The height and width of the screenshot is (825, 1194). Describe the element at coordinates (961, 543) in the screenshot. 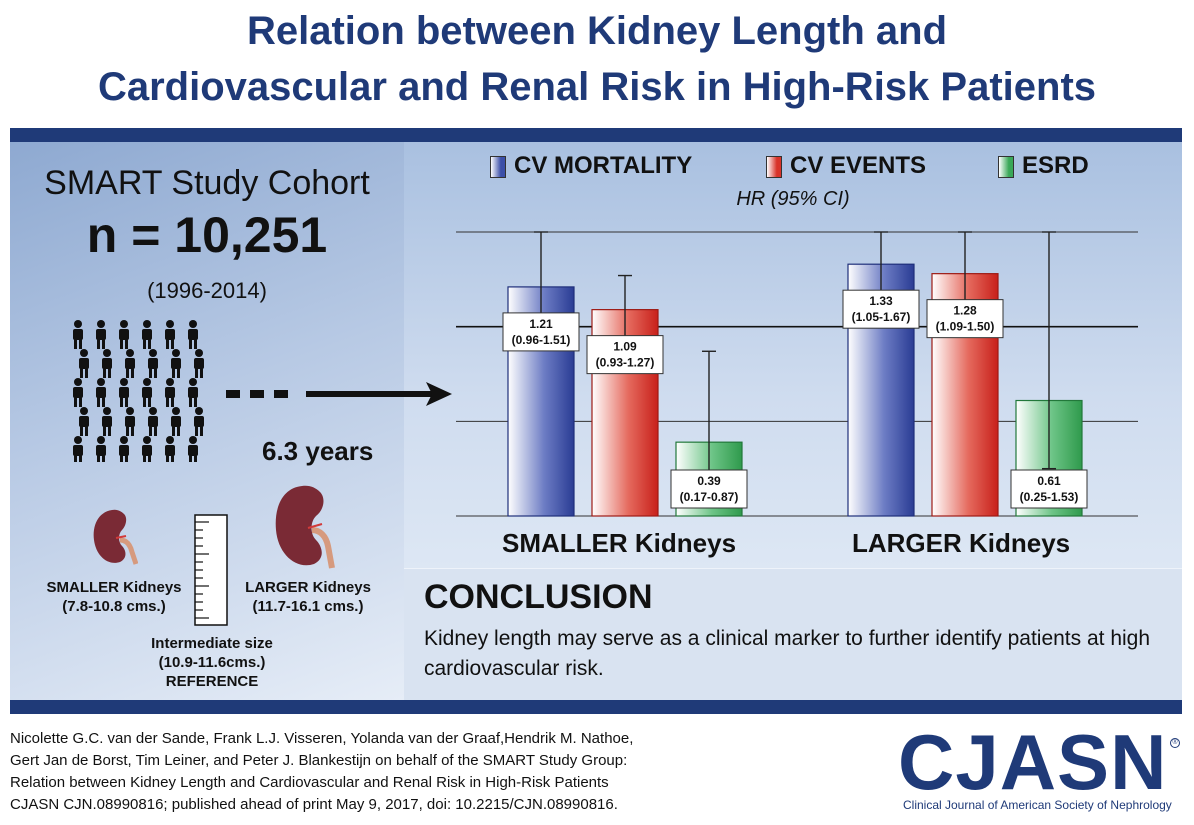

I see `category-label-larger: LARGER Kidneys` at that location.